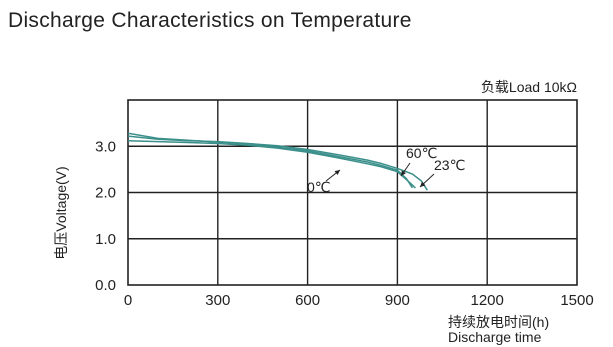 This screenshot has width=613, height=347. Describe the element at coordinates (105, 216) in the screenshot. I see `y-axis-ticks: 0.0 1.0 2.0 3.0` at that location.